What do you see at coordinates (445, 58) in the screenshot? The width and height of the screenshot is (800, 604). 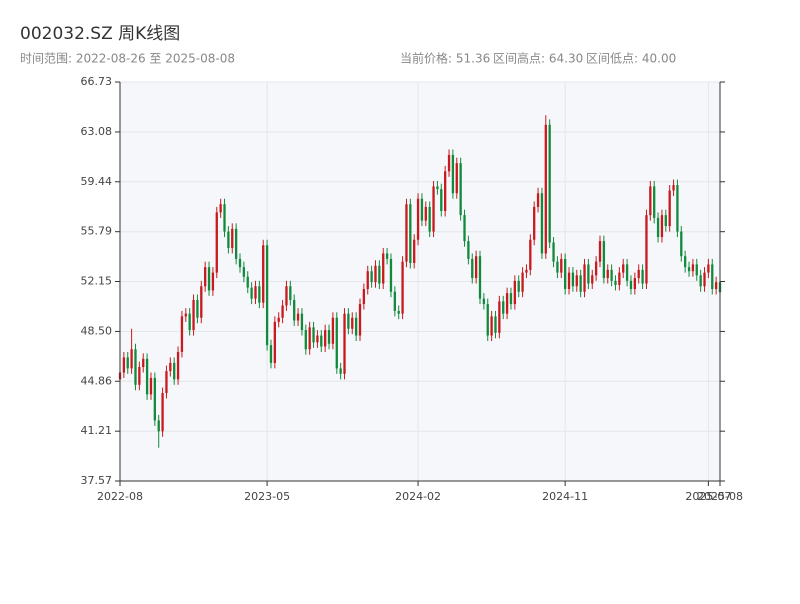 I see `info-price: 当前价格: 51.36` at bounding box center [445, 58].